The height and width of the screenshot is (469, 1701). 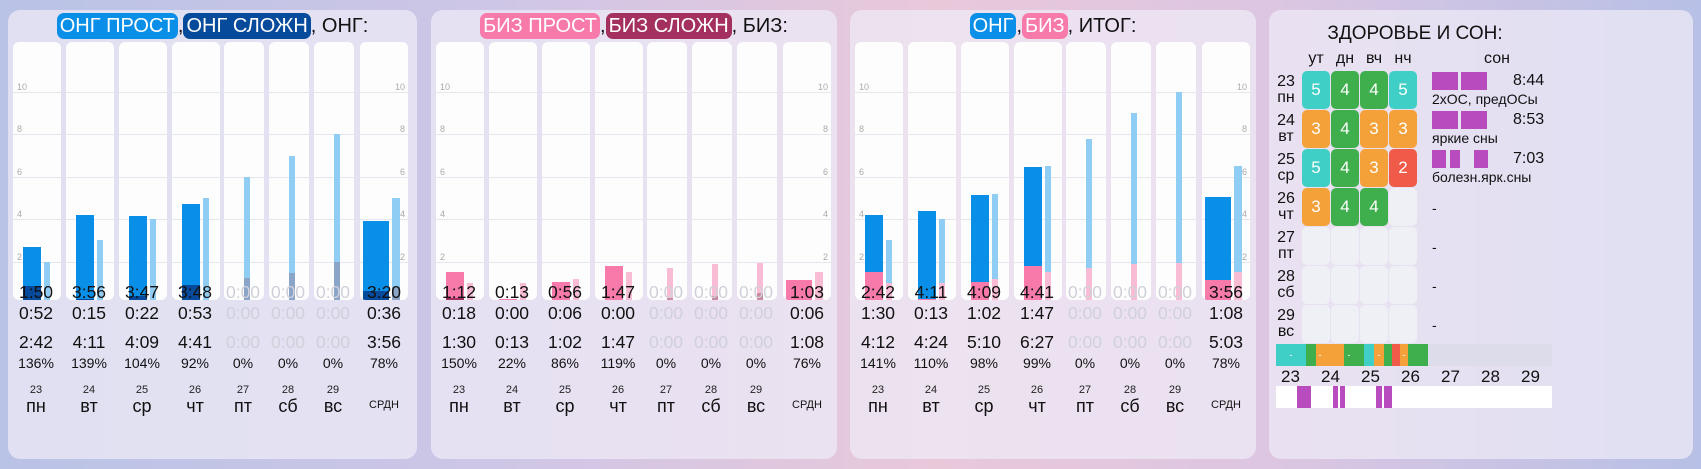 I want to click on value-primary: 3:47, so click(x=142, y=292).